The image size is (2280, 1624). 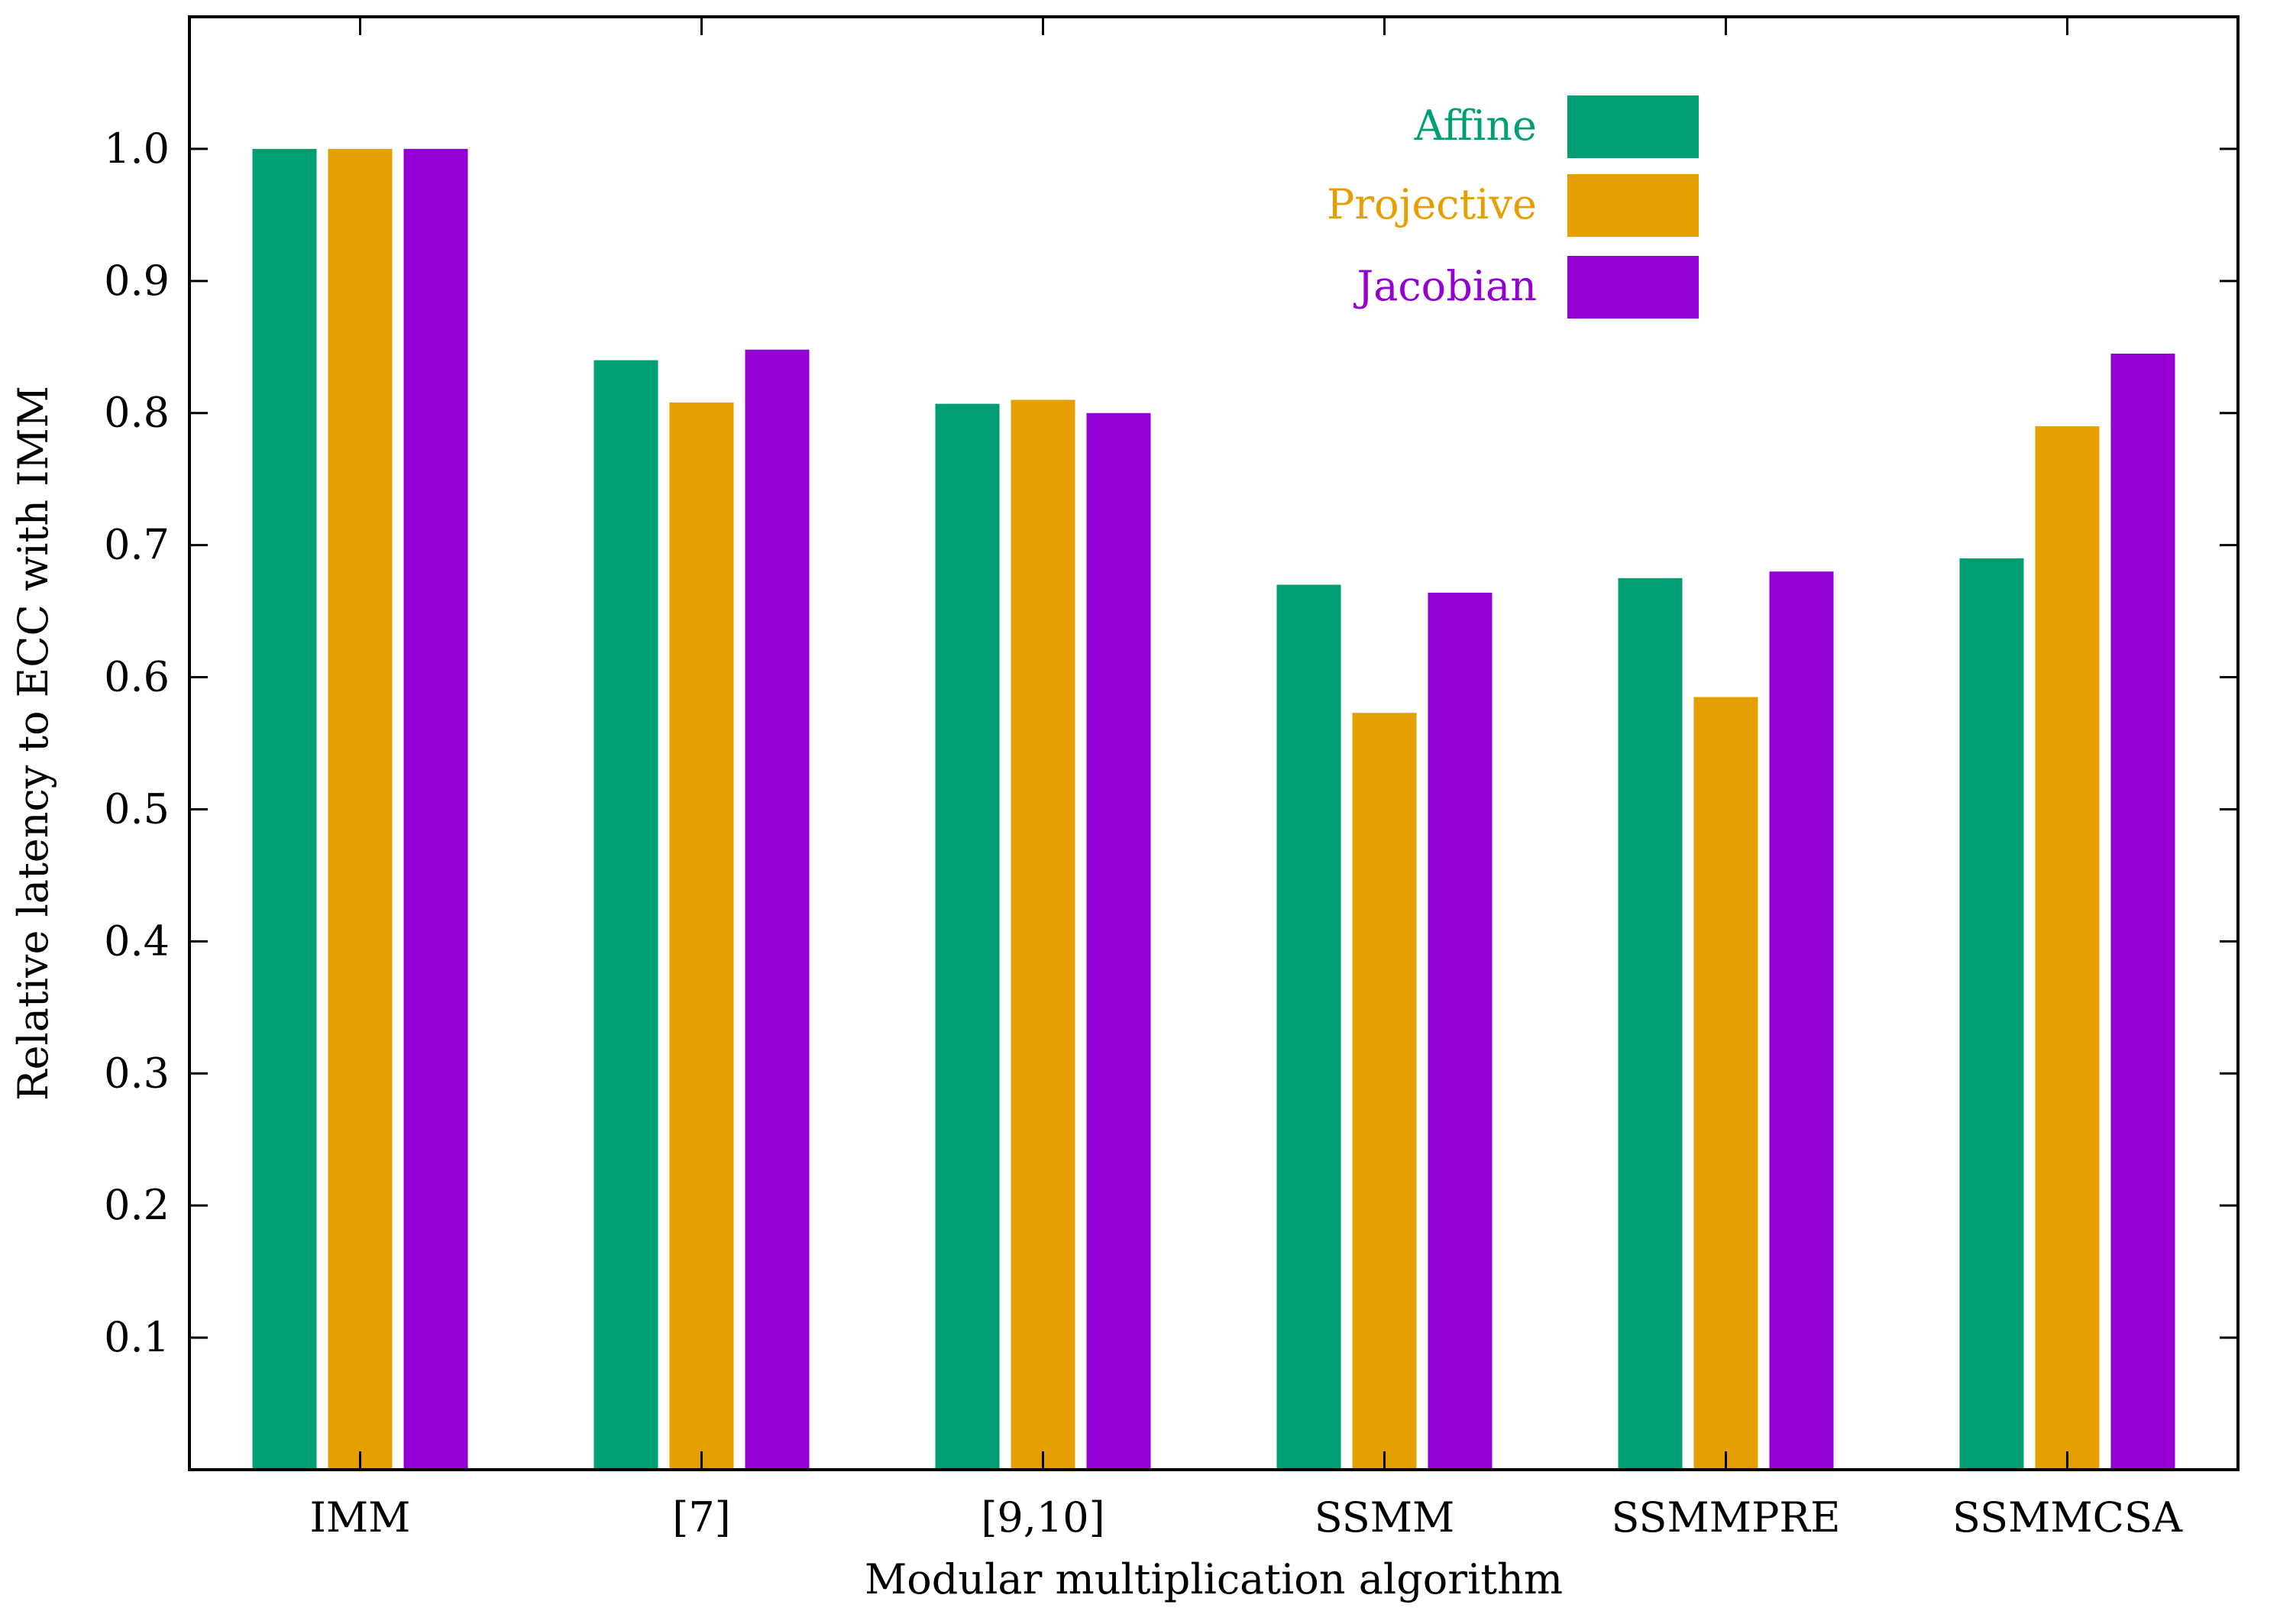 What do you see at coordinates (1214, 1579) in the screenshot?
I see `x-axis-title: Modular multiplication algorithm` at bounding box center [1214, 1579].